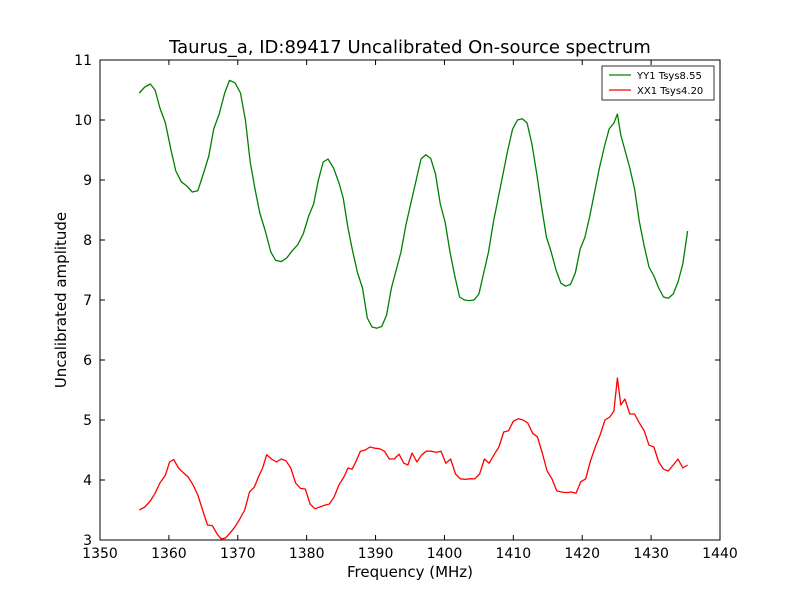 This screenshot has width=800, height=600. What do you see at coordinates (376, 554) in the screenshot?
I see `x-tick-label: 1390` at bounding box center [376, 554].